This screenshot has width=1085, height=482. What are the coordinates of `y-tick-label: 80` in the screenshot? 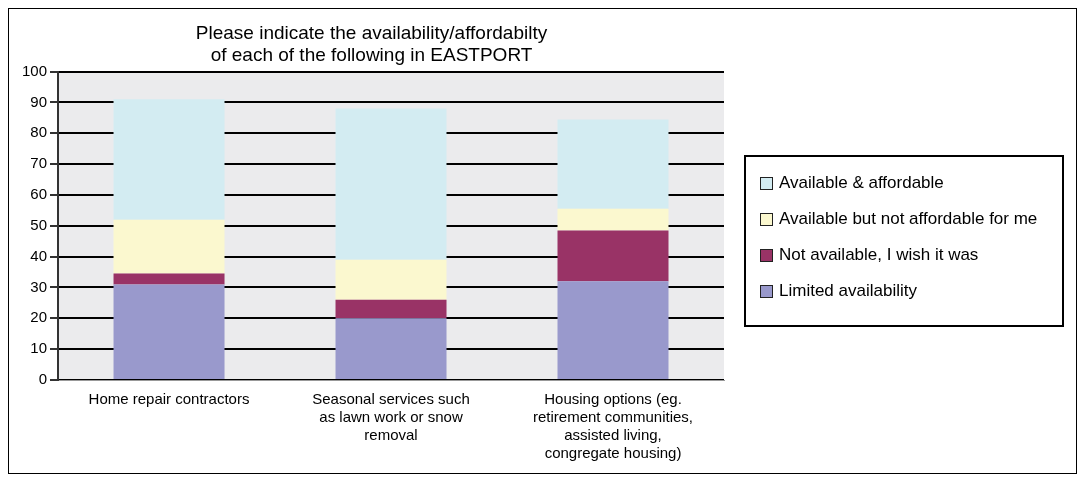 It's located at (39, 132).